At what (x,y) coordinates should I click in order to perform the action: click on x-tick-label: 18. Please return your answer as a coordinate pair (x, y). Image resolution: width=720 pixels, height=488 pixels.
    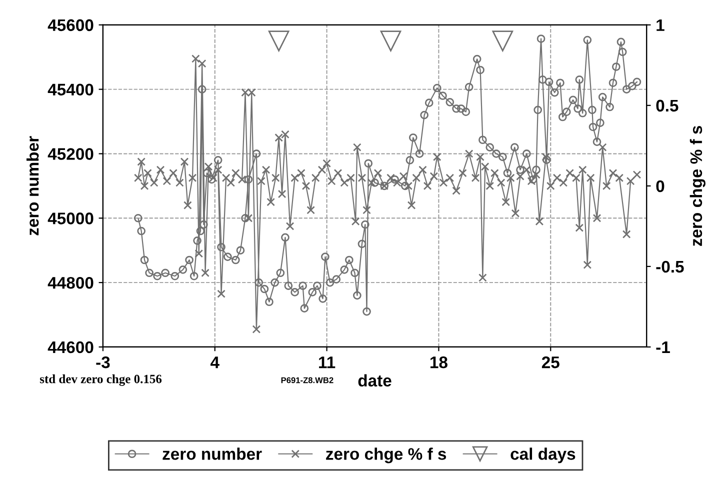
    Looking at the image, I should click on (439, 362).